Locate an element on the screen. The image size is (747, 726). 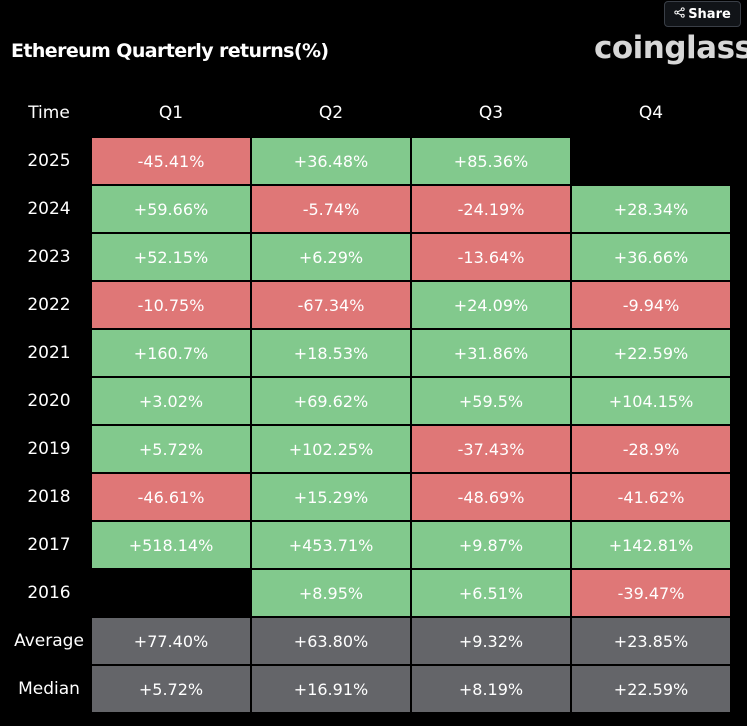
row-label-2025: 2025 is located at coordinates (49, 161).